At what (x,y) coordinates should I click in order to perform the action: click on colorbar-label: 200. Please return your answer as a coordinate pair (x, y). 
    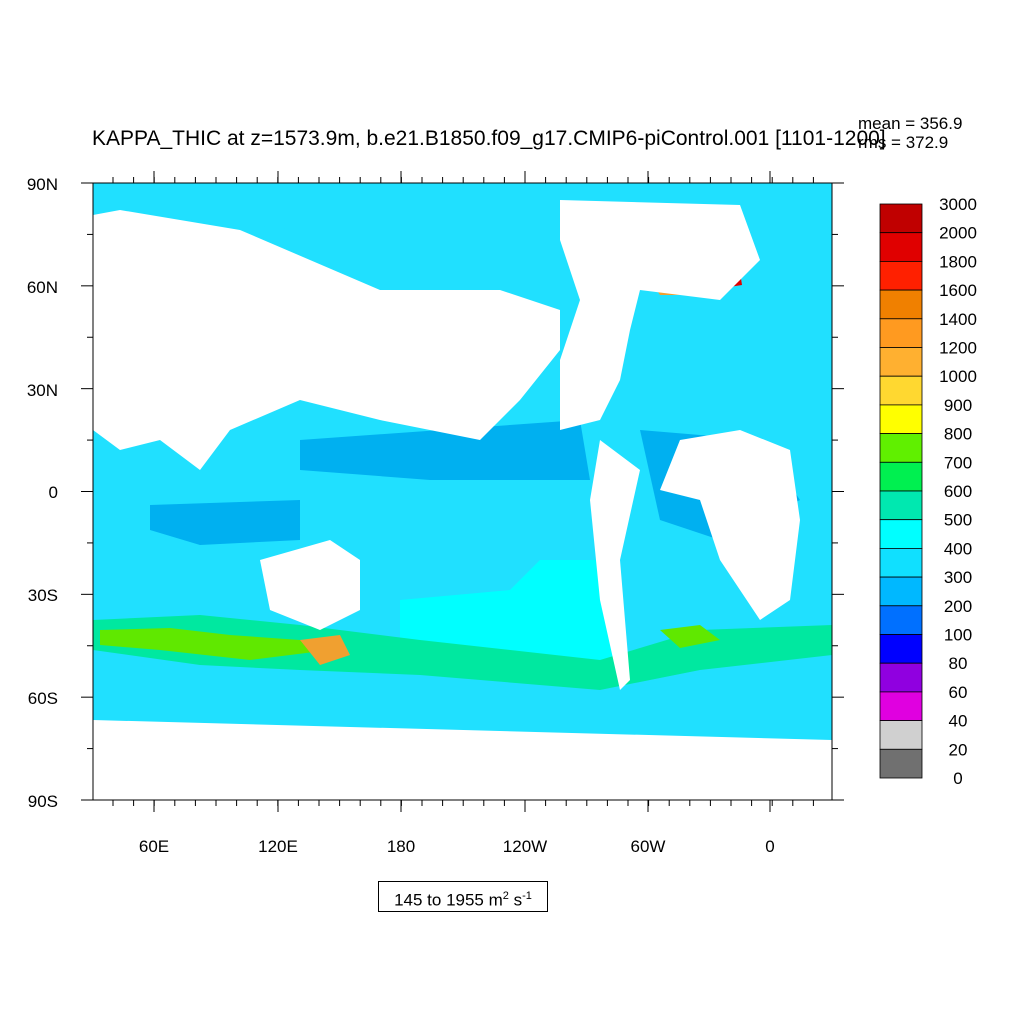
    Looking at the image, I should click on (958, 606).